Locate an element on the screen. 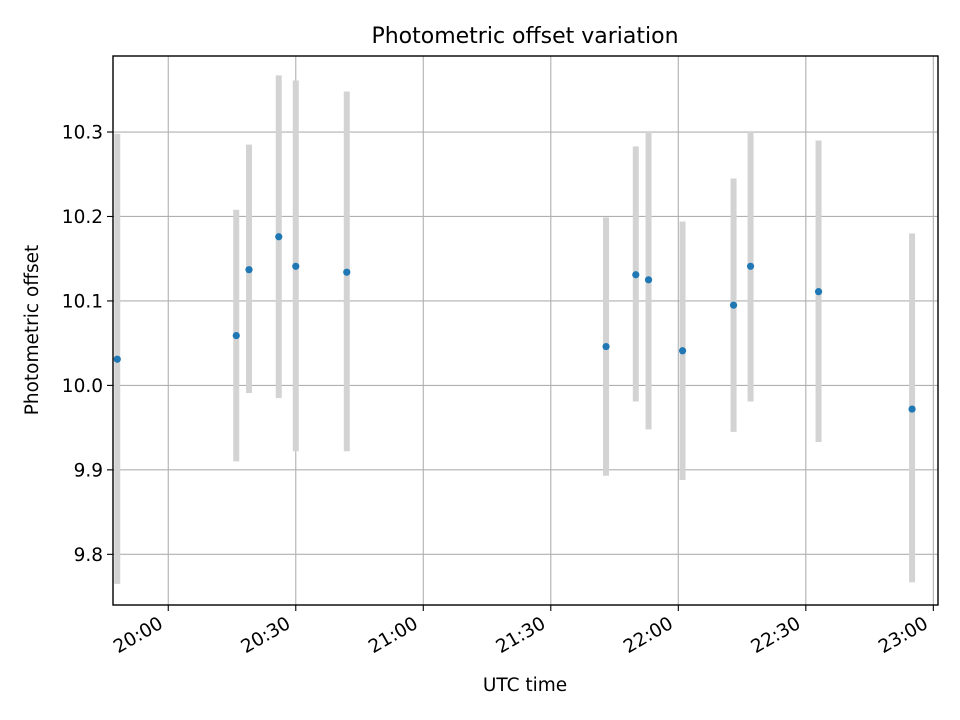 The image size is (960, 720). y-axis: 9.8 9.9 10.0 10.1 10.2 10.3 is located at coordinates (87, 344).